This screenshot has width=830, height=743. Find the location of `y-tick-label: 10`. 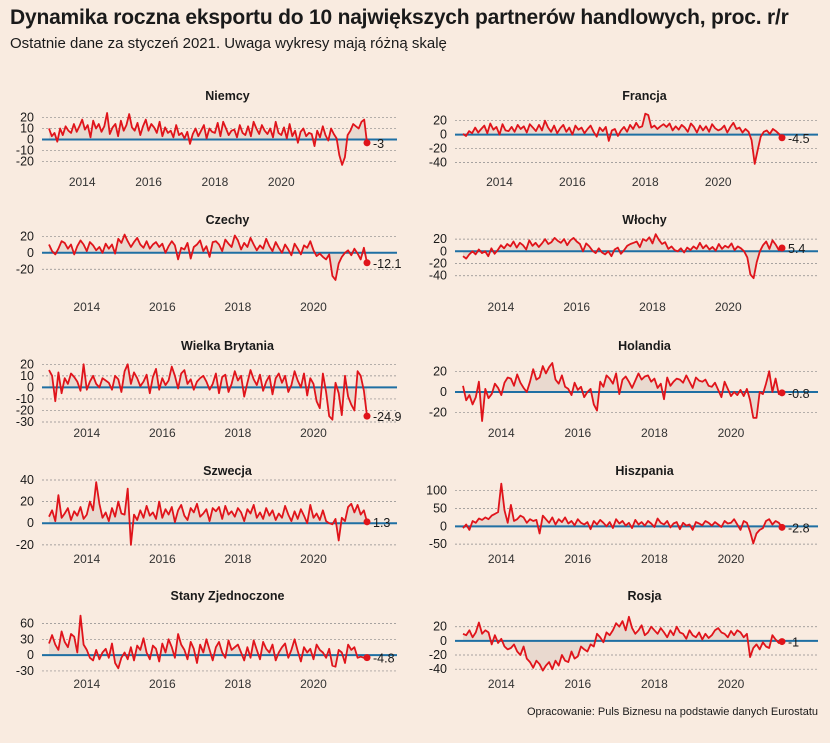

y-tick-label: 10 is located at coordinates (27, 128).